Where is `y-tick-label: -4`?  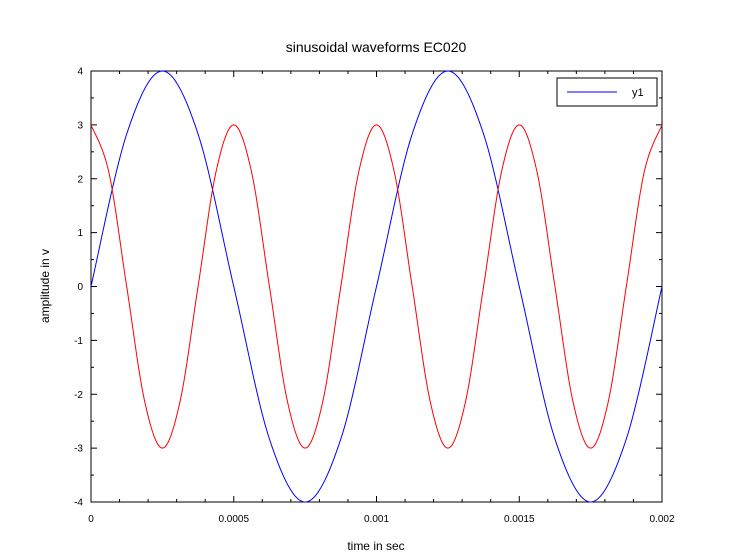
y-tick-label: -4 is located at coordinates (78, 503).